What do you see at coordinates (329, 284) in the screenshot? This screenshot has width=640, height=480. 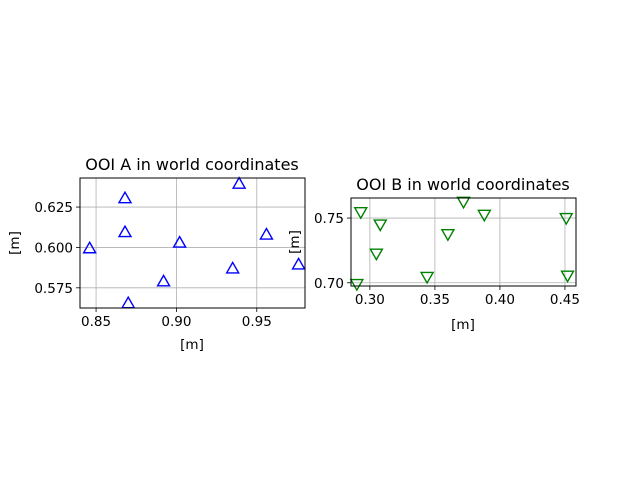 I see `y-tick-label: 0.70` at bounding box center [329, 284].